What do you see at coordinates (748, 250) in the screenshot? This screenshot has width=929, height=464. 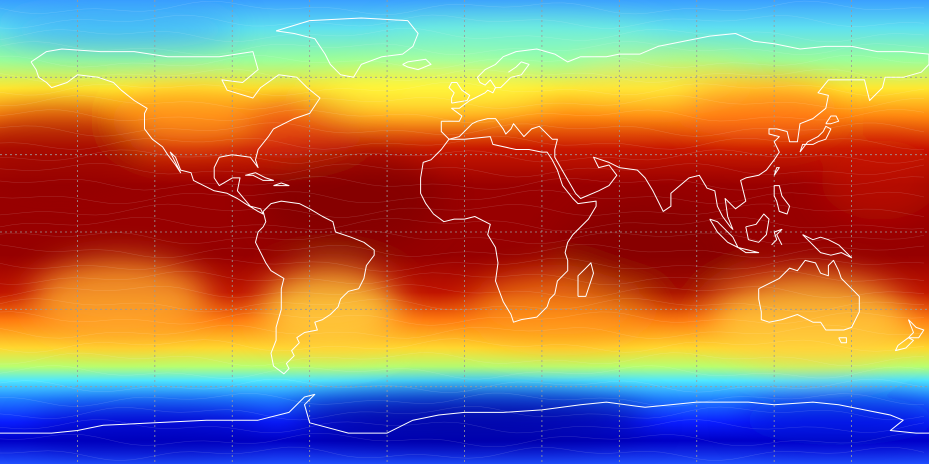 I see `coastline-java` at bounding box center [748, 250].